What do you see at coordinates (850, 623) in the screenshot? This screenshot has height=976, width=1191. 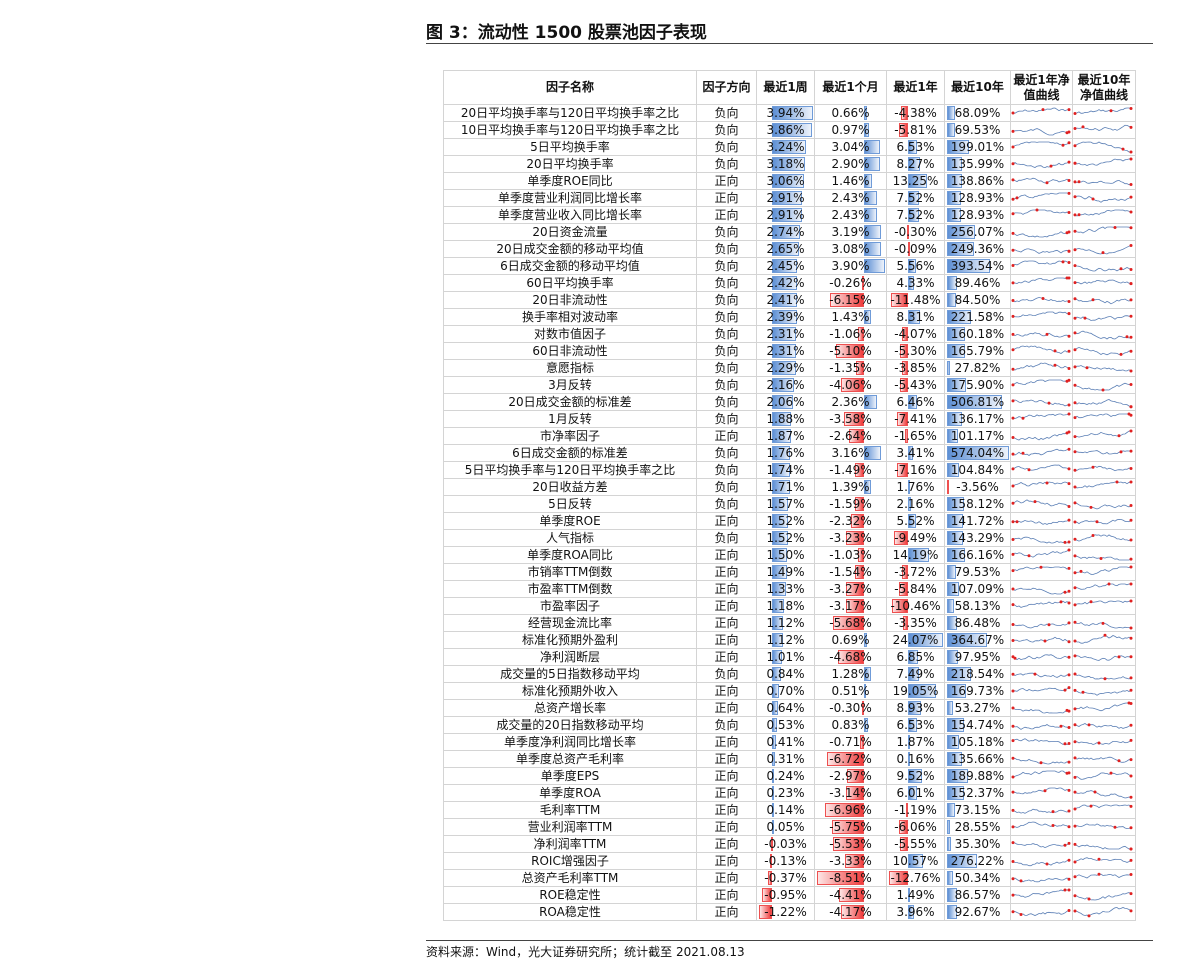 I see `cell-value: -5.68%` at bounding box center [850, 623].